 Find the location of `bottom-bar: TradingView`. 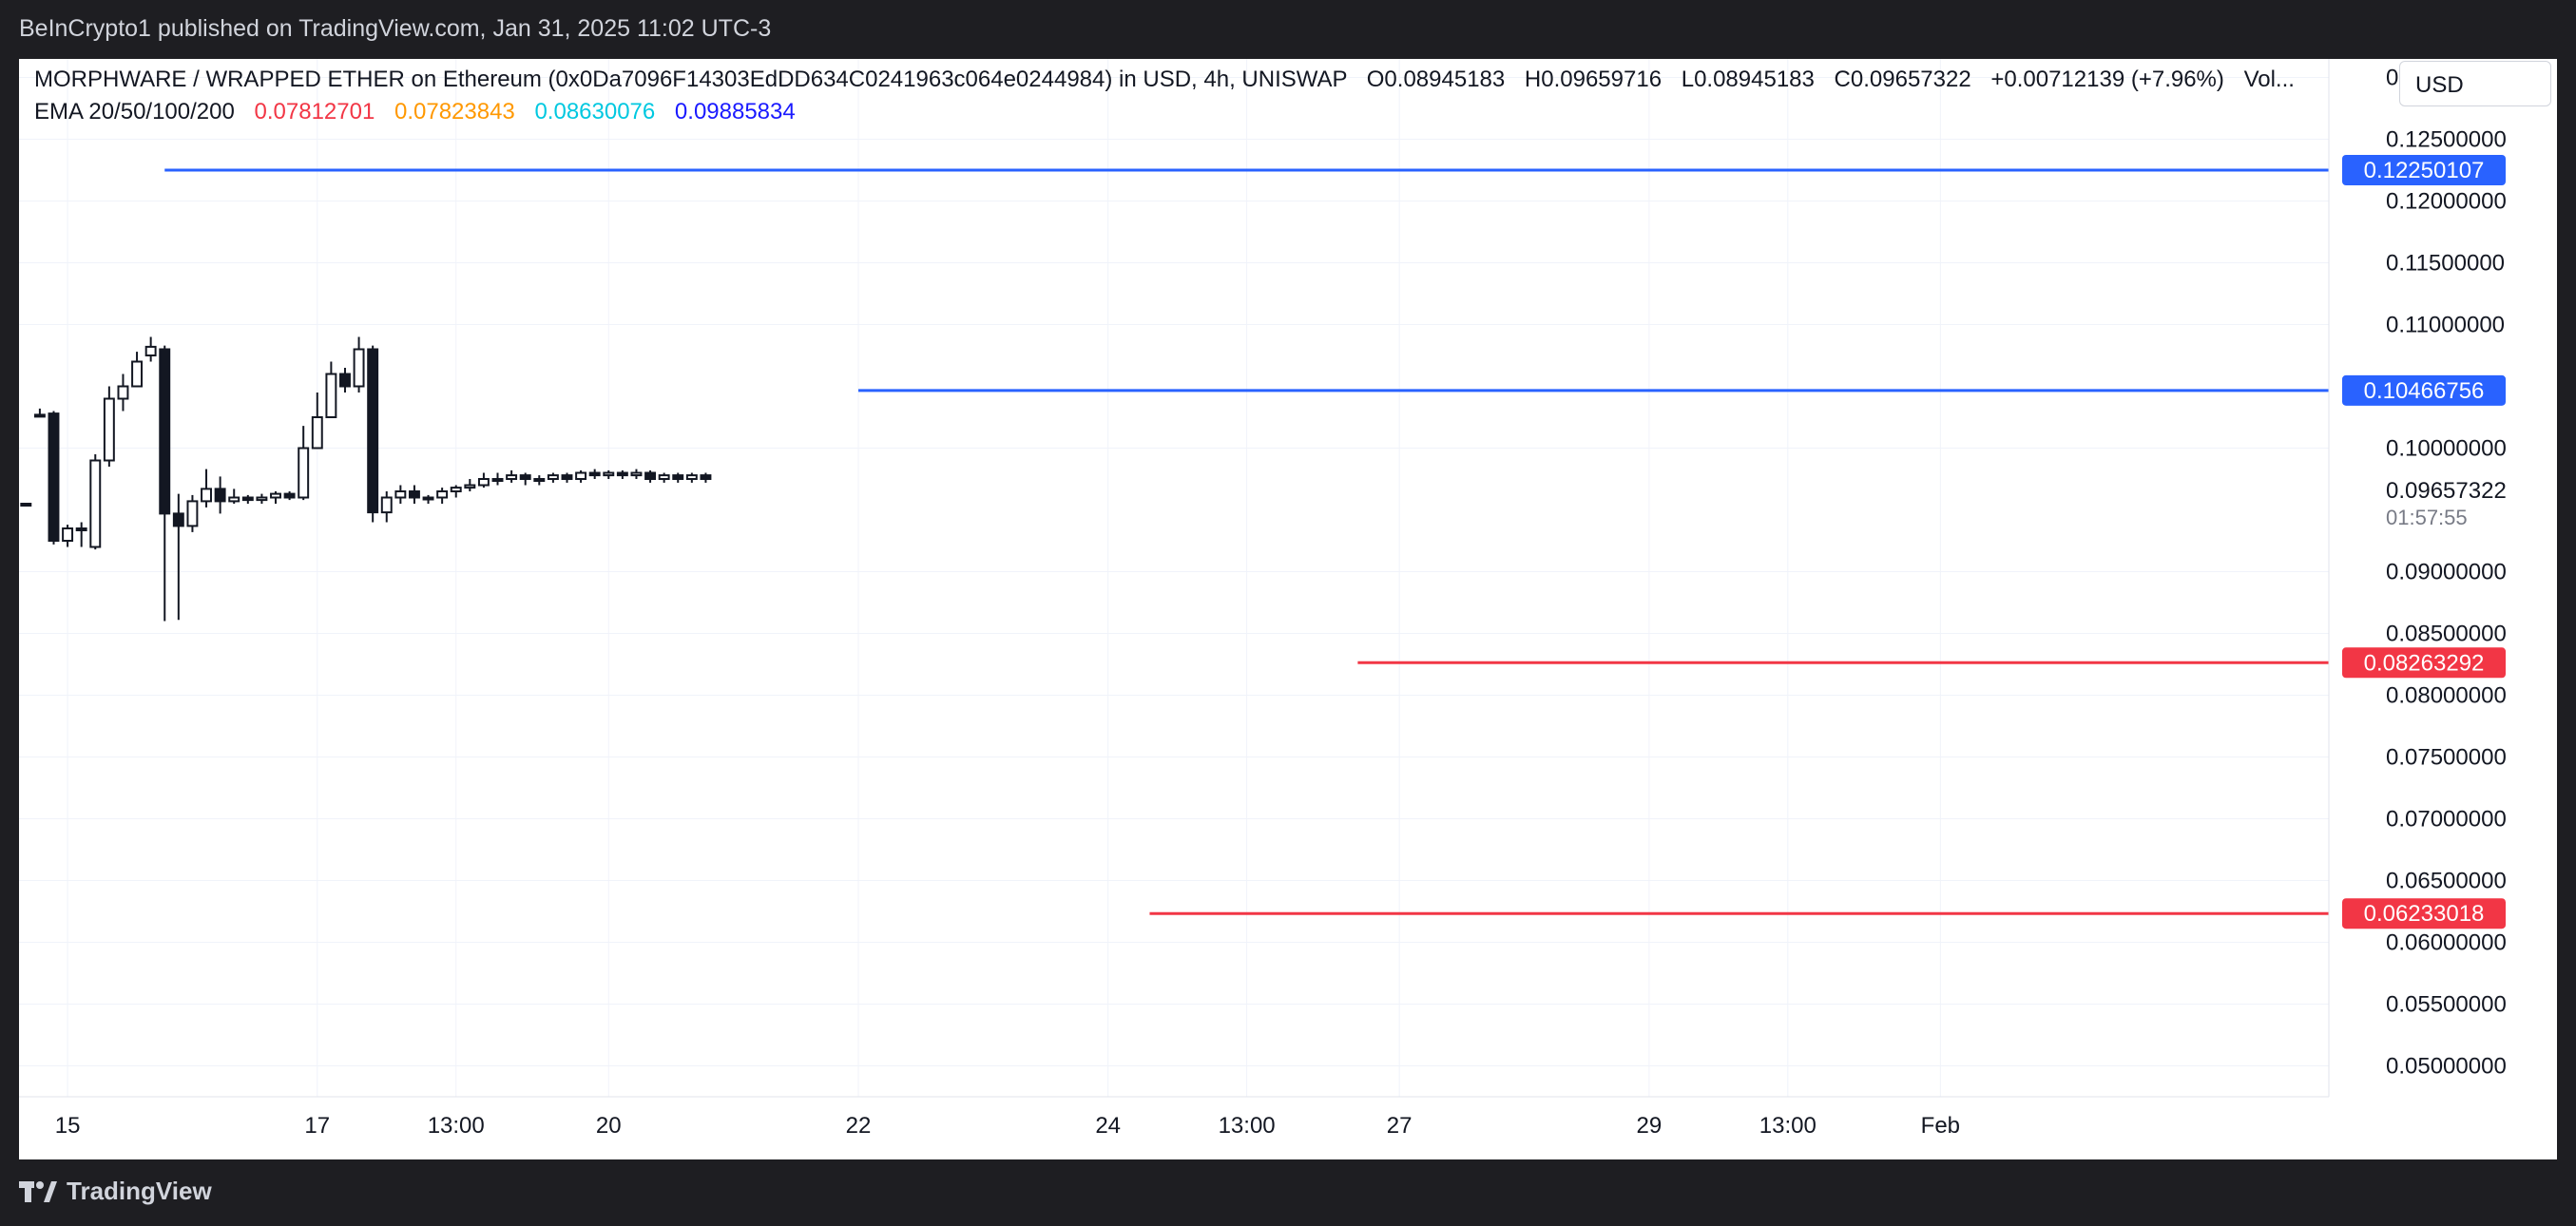

bottom-bar: TradingView is located at coordinates (1288, 1192).